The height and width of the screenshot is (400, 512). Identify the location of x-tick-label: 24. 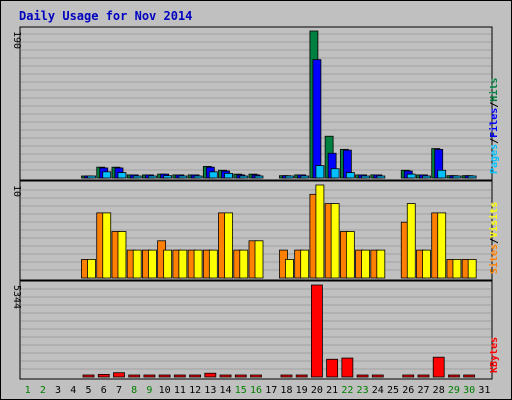
(378, 390).